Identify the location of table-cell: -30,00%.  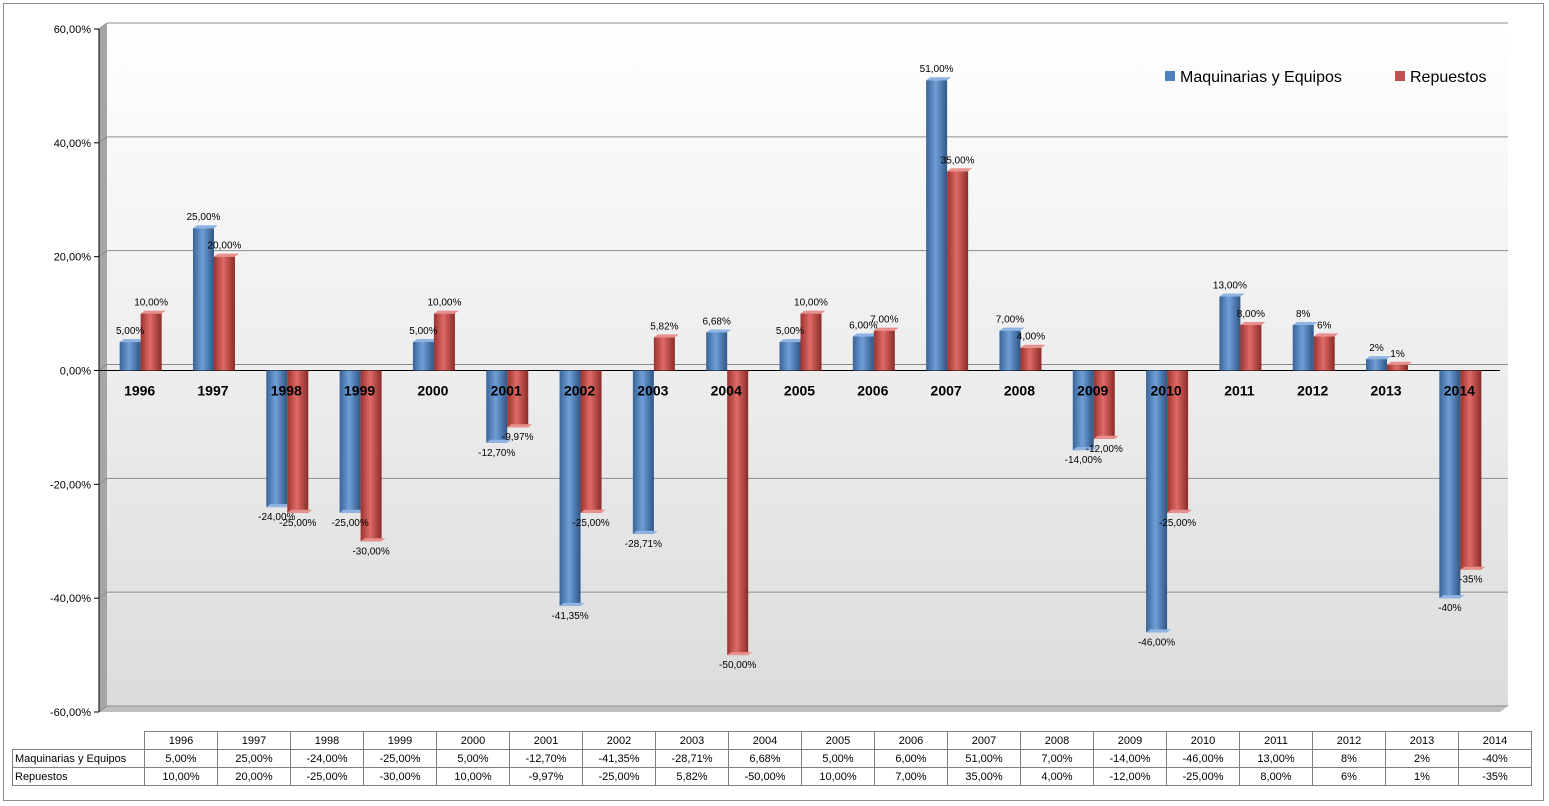
(400, 776).